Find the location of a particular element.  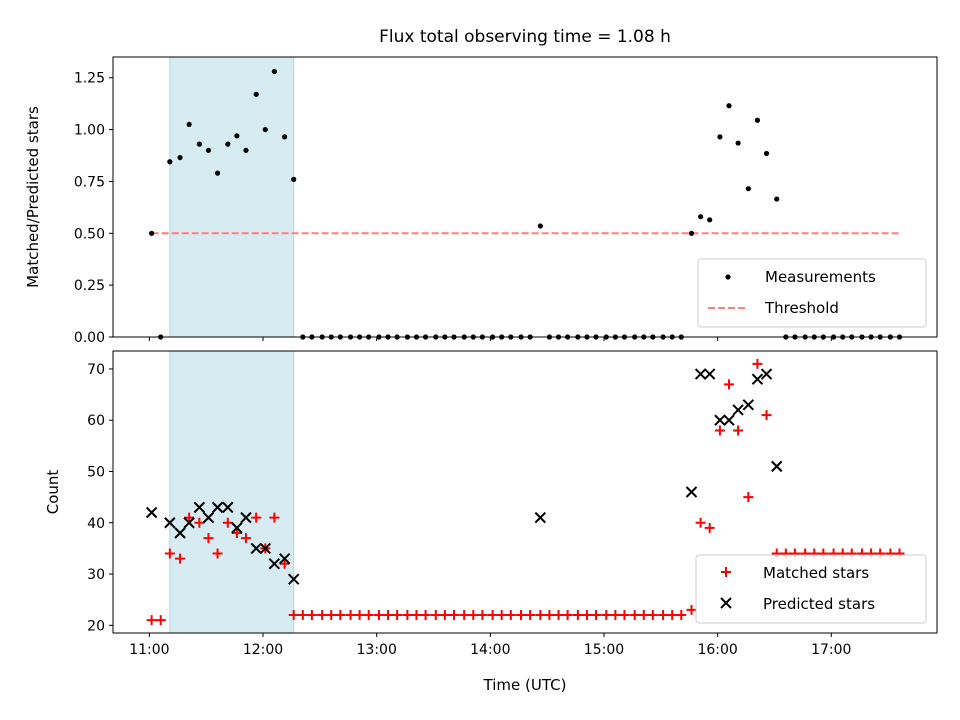

legend-measurements-marker is located at coordinates (728, 277).